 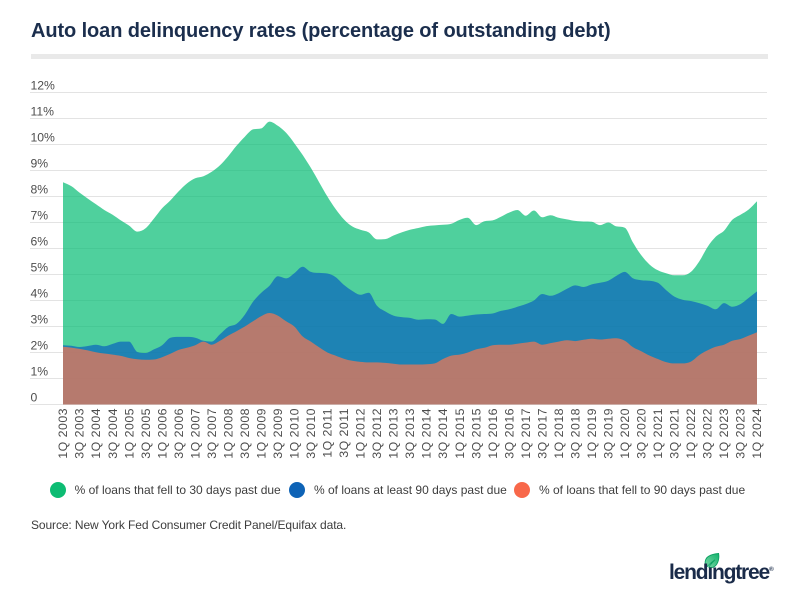 I want to click on svg-text: 3Q 2018, so click(x=575, y=433).